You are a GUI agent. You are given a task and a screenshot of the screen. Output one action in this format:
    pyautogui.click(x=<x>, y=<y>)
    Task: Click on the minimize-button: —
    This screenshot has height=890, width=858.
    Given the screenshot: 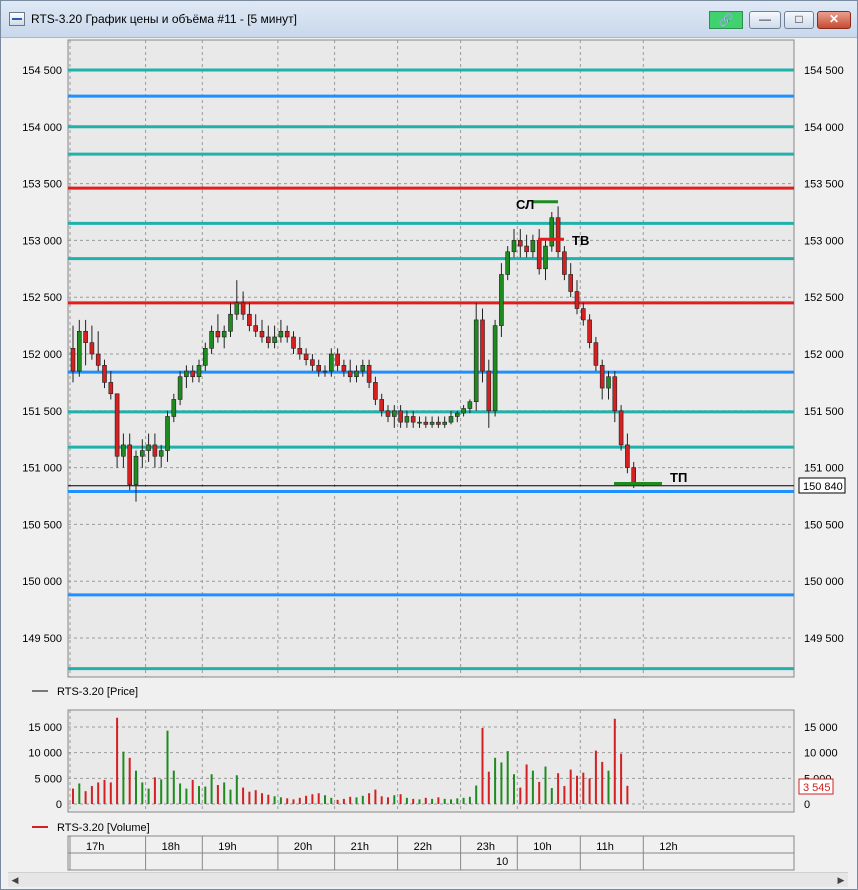 What is the action you would take?
    pyautogui.click(x=765, y=20)
    